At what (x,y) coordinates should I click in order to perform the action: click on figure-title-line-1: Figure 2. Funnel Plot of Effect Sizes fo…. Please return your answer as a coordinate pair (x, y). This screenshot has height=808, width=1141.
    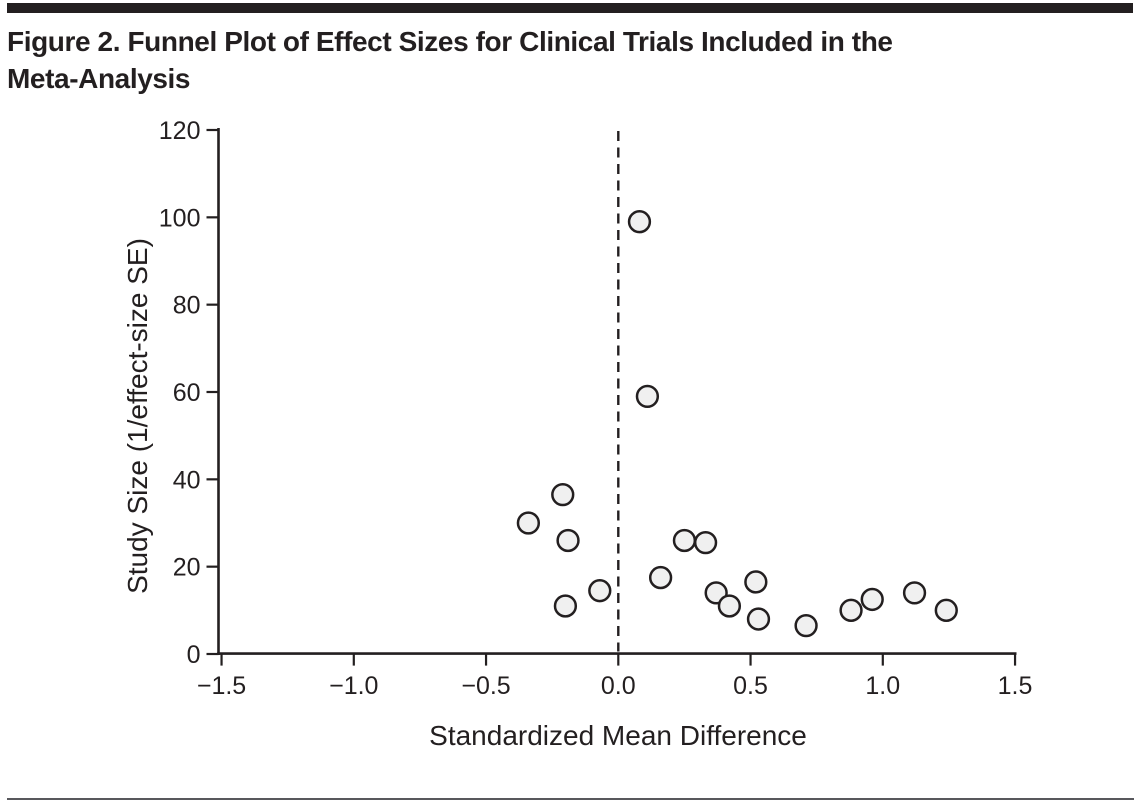
    Looking at the image, I should click on (450, 41).